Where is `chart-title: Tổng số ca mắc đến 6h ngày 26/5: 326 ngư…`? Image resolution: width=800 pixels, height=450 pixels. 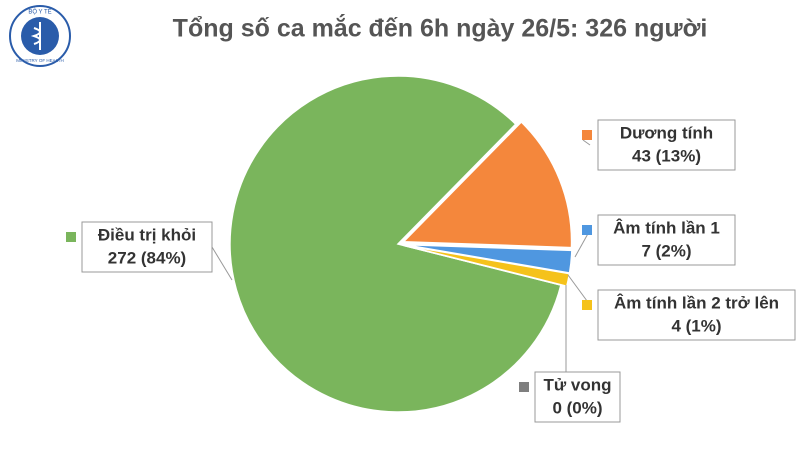 chart-title: Tổng số ca mắc đến 6h ngày 26/5: 326 ngư… is located at coordinates (440, 28).